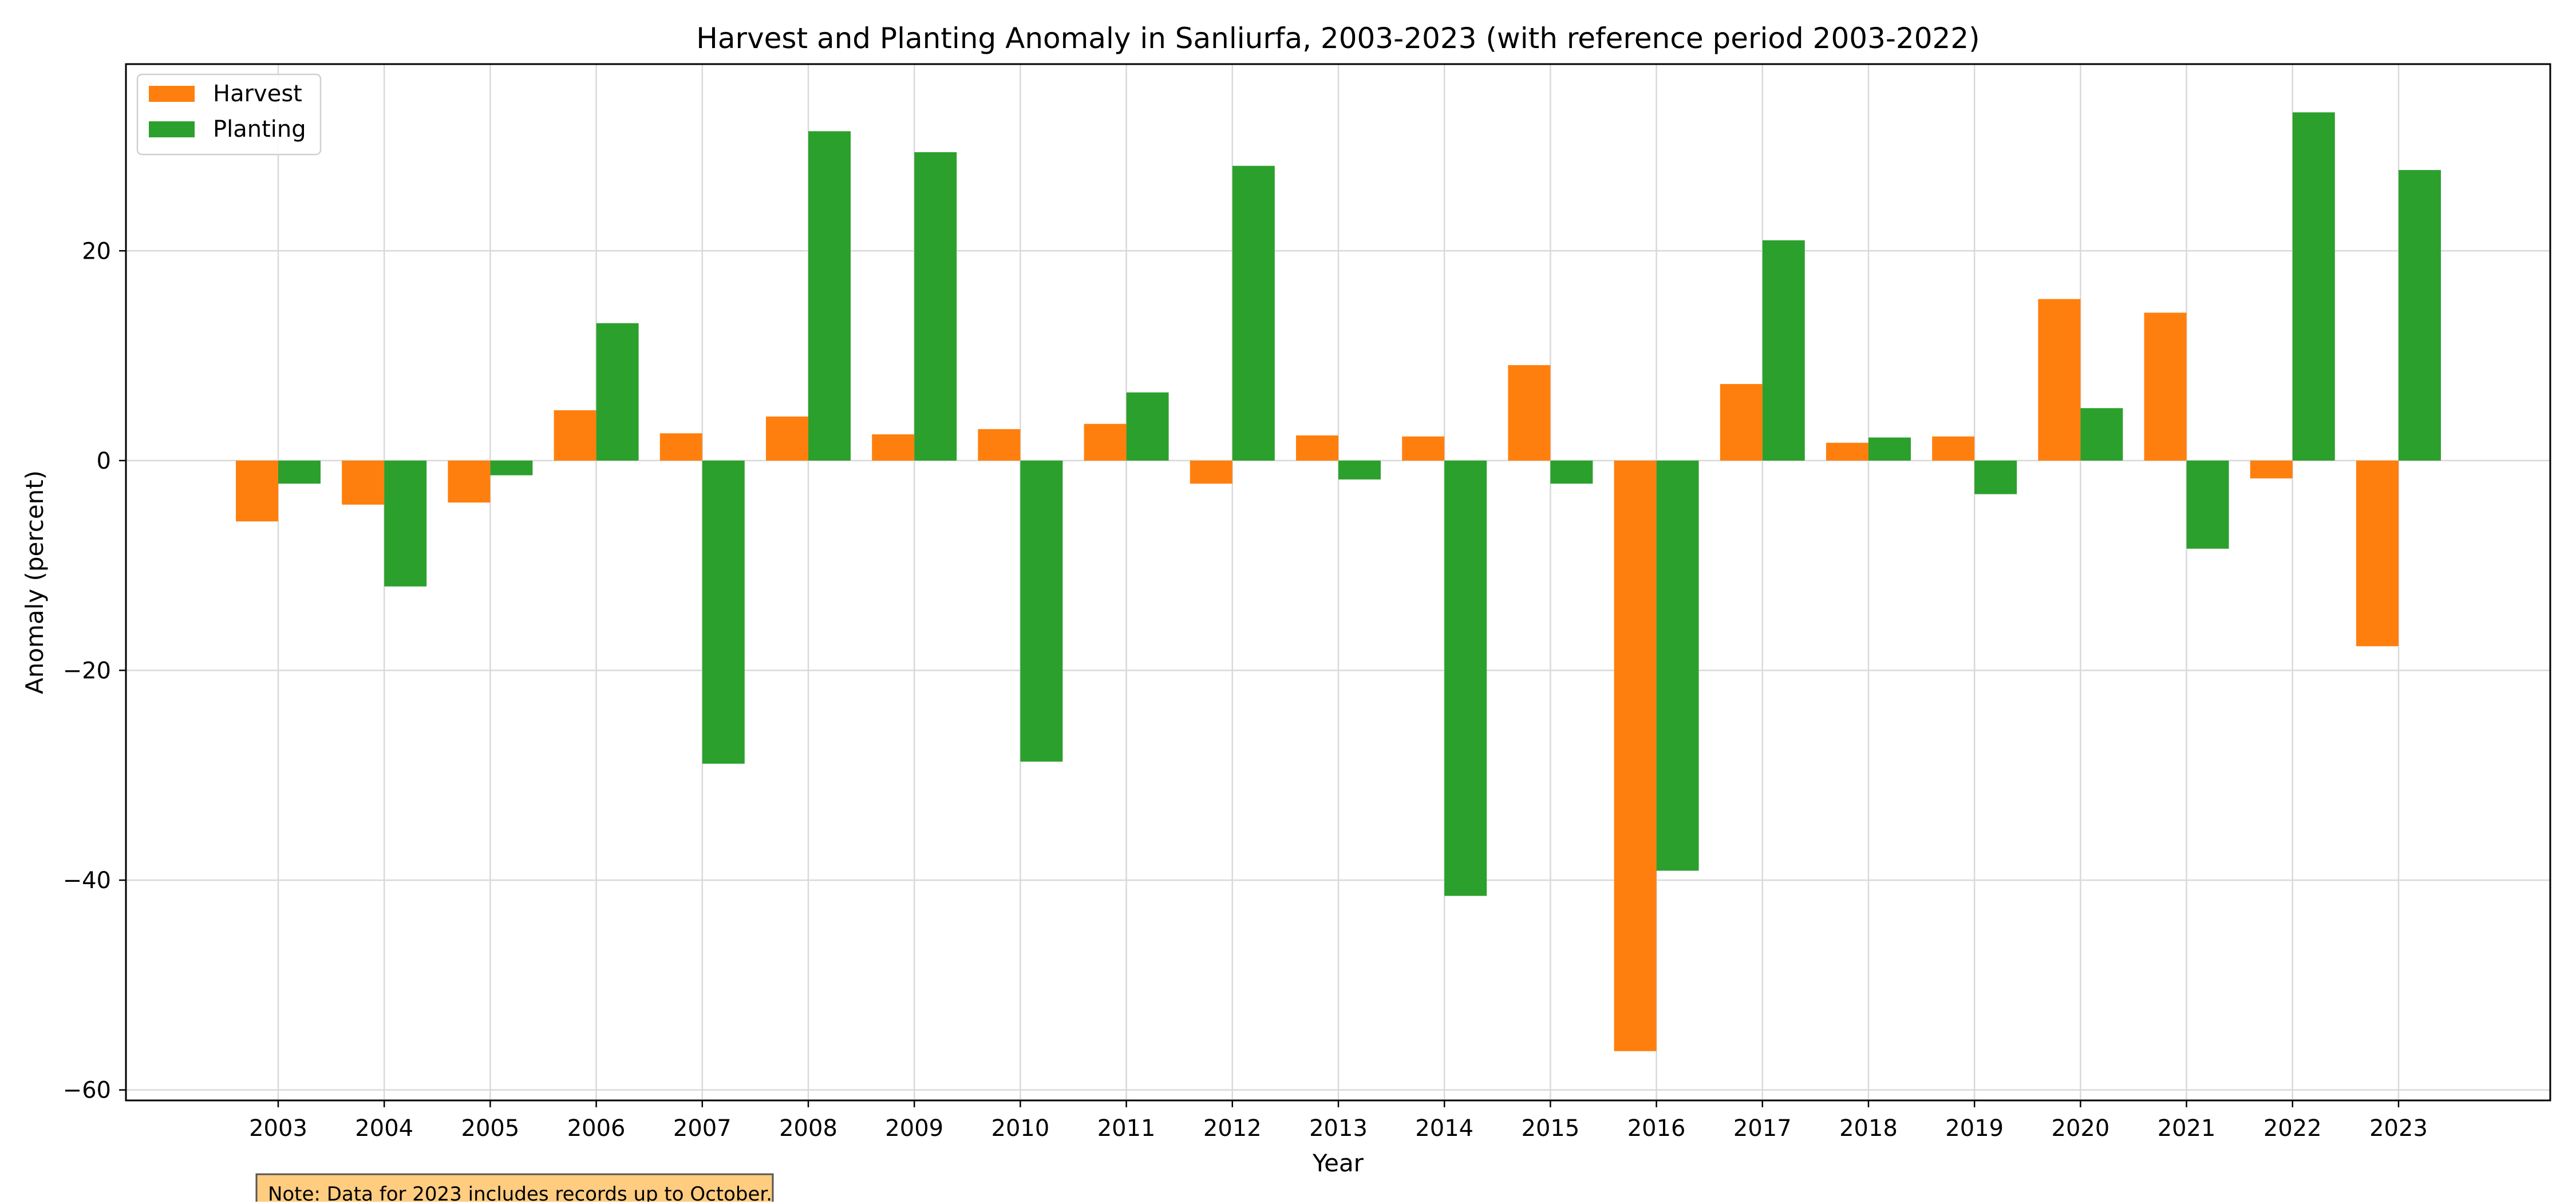  I want to click on legend-swatch-planting, so click(172, 129).